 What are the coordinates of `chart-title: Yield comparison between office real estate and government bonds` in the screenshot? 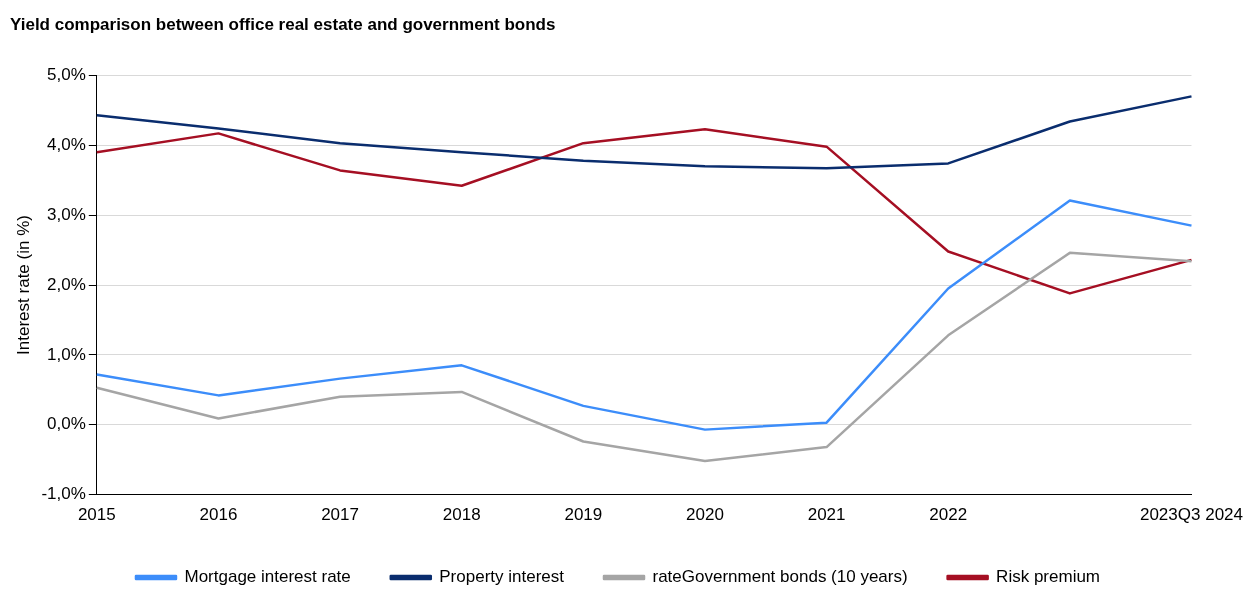 It's located at (283, 24).